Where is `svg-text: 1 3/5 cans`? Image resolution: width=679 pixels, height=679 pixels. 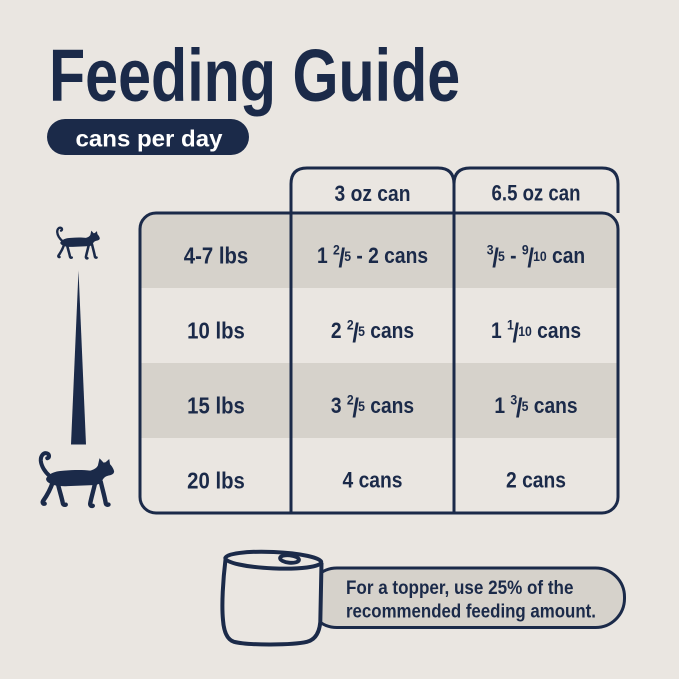
svg-text: 1 3/5 cans is located at coordinates (535, 407).